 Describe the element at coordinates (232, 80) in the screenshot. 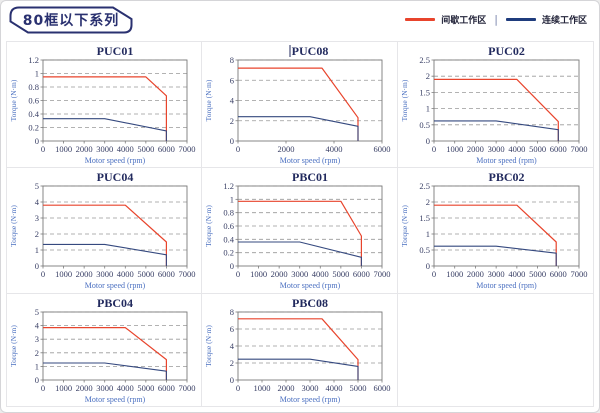

I see `y-tick-label: 6` at that location.